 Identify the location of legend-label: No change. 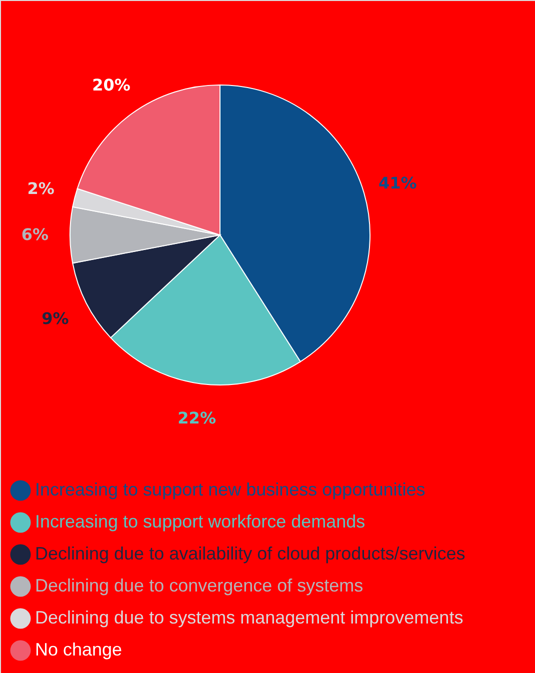
(78, 650).